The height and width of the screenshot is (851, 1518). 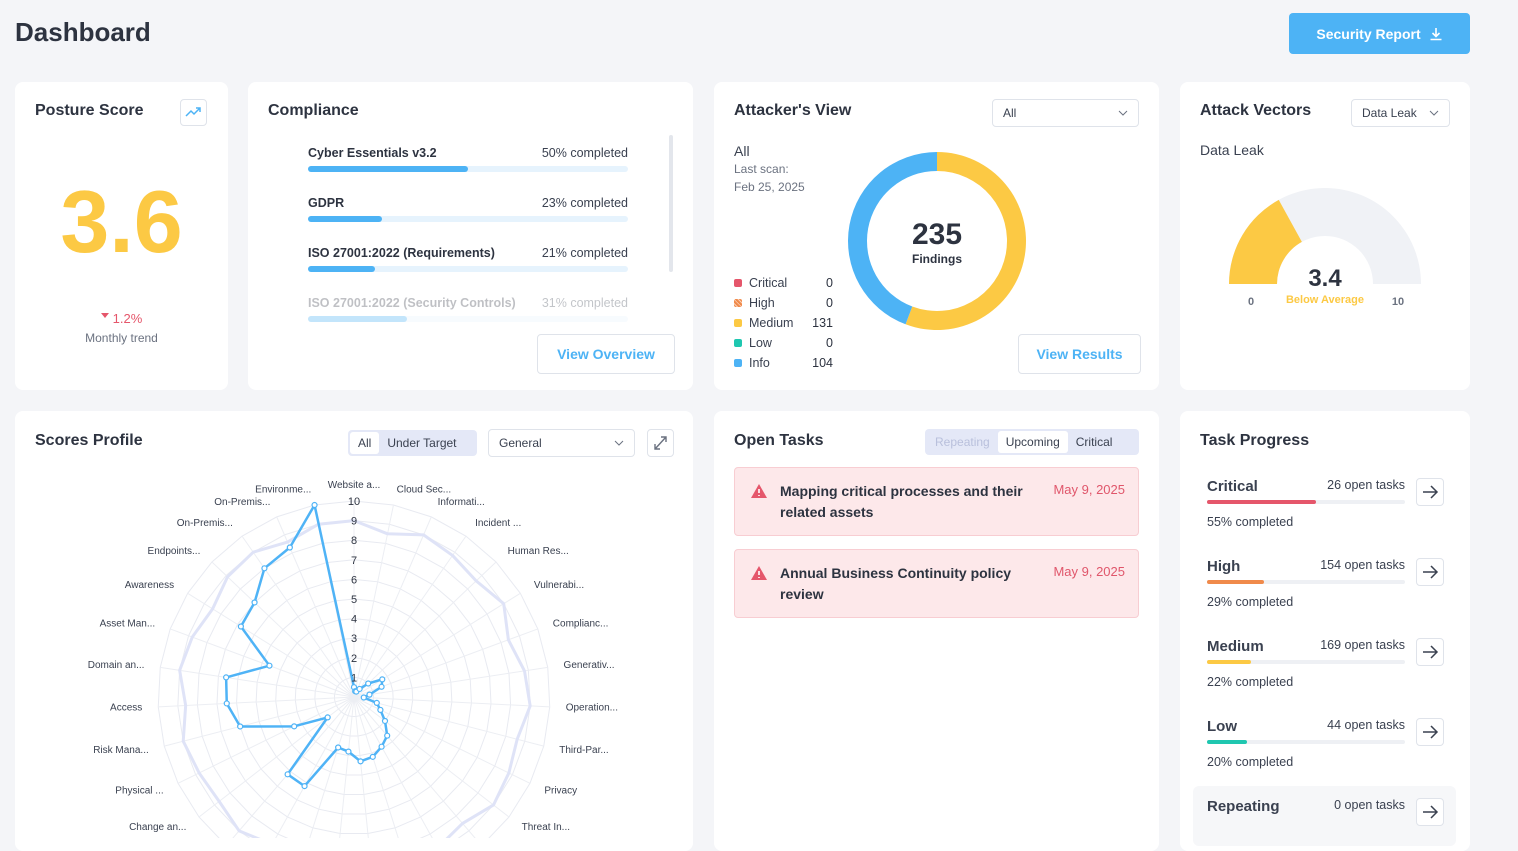 What do you see at coordinates (584, 253) in the screenshot?
I see `compliance-label: 21% completed` at bounding box center [584, 253].